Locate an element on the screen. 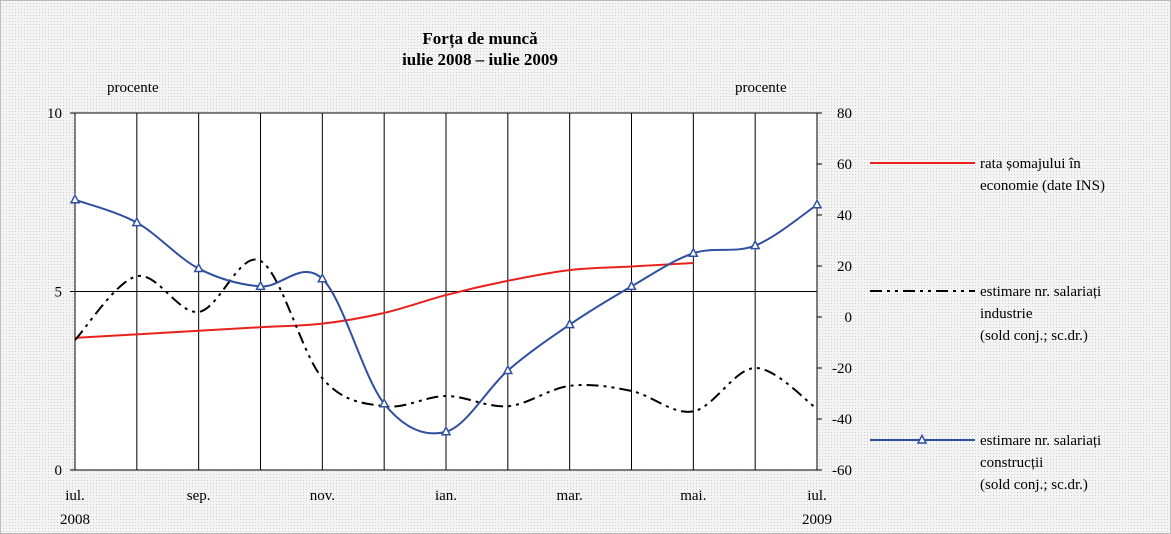 The image size is (1171, 534). x-tick-label: iul. 2008 is located at coordinates (75, 508).